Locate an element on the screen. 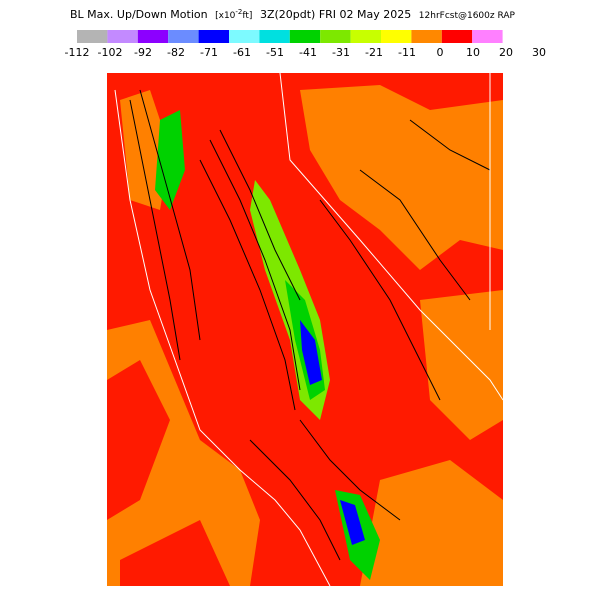 This screenshot has width=611, height=615. legend-label: -41 is located at coordinates (308, 52).